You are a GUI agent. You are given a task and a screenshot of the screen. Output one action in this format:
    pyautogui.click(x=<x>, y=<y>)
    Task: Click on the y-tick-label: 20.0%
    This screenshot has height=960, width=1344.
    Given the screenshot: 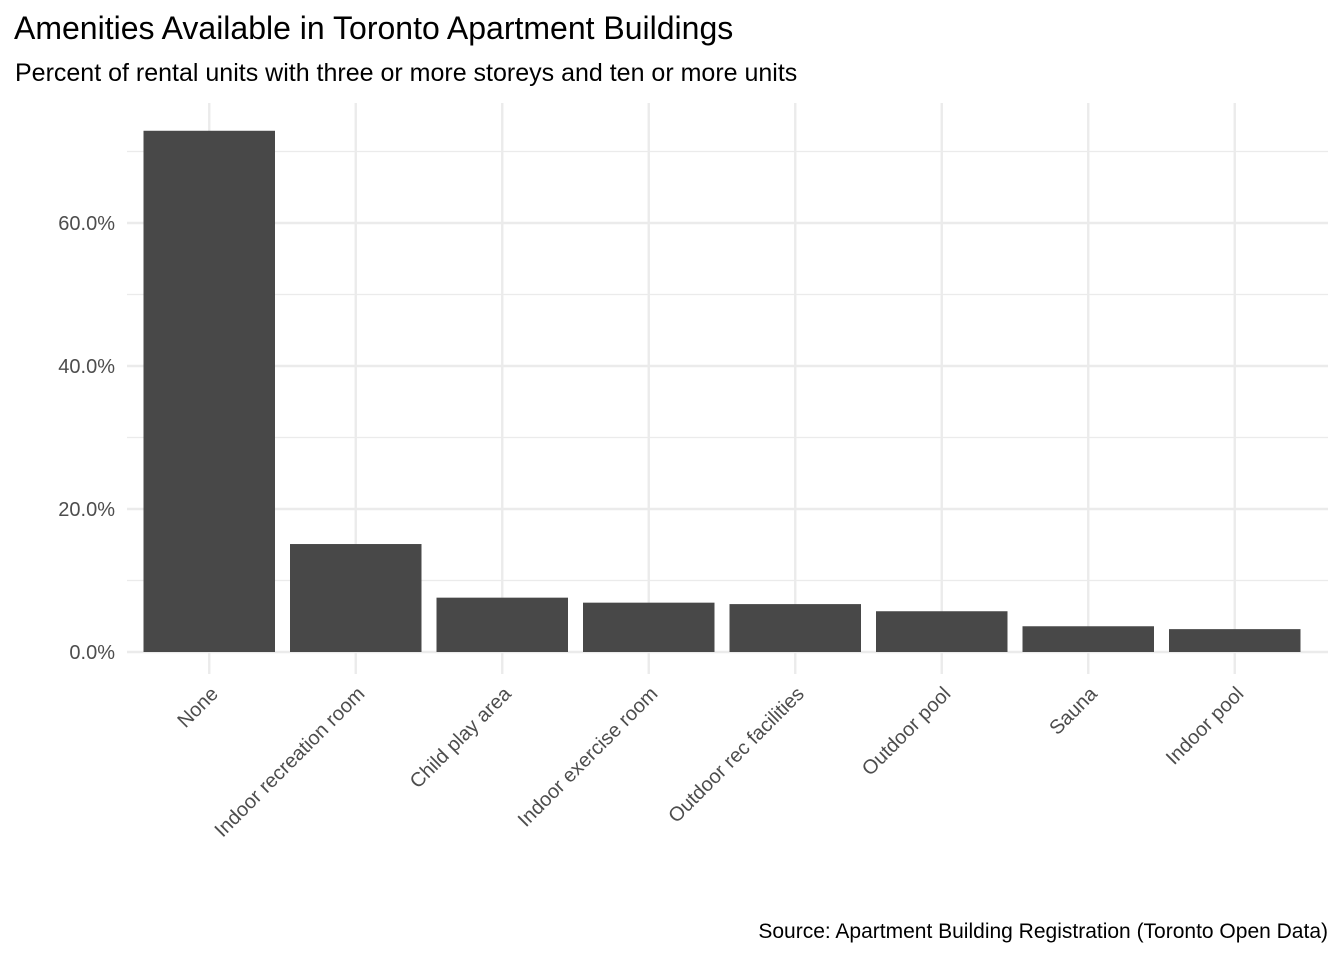 What is the action you would take?
    pyautogui.click(x=86, y=510)
    